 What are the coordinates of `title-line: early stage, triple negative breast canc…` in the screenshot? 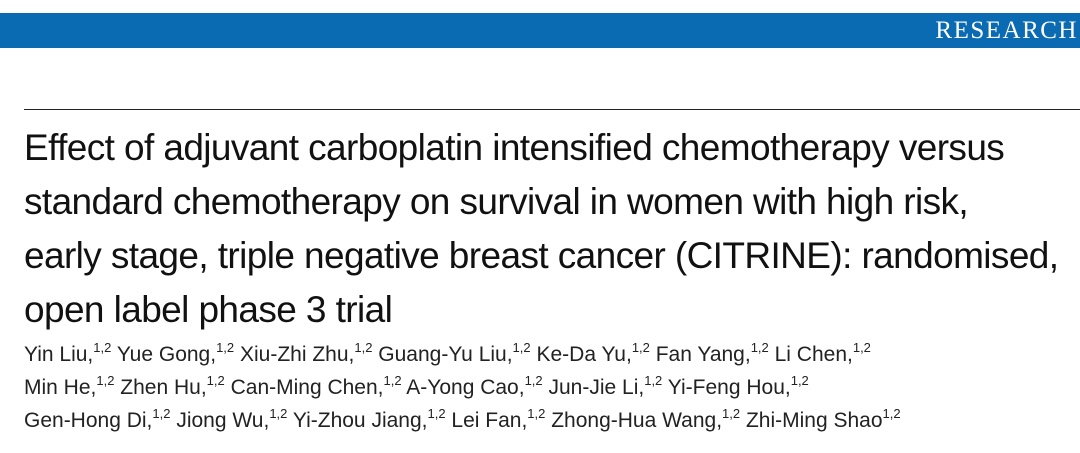 It's located at (541, 255).